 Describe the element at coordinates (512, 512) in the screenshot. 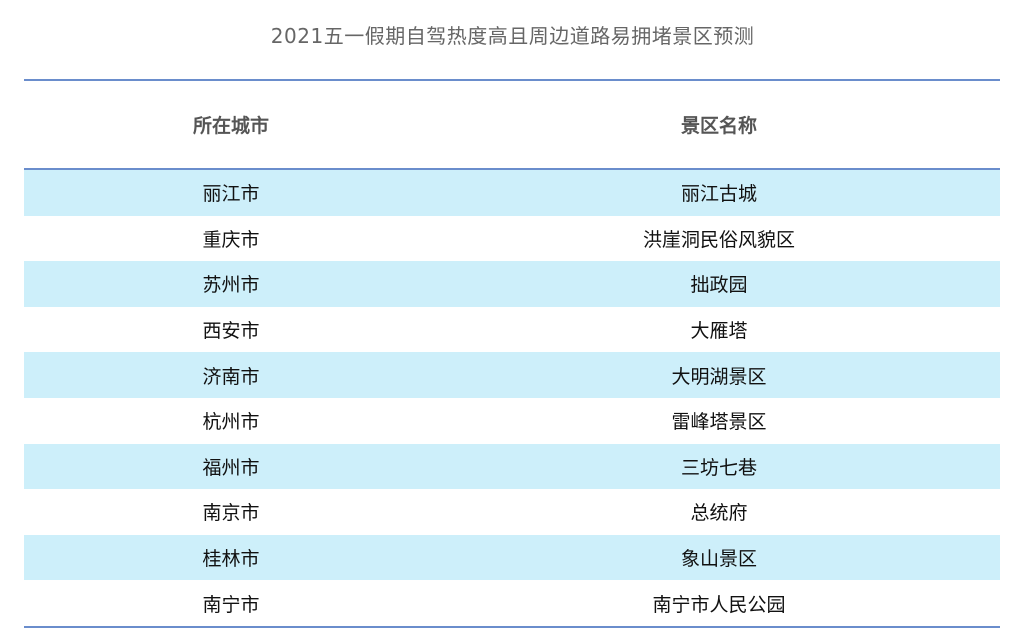

I see `table-row: 南京市 总统府` at that location.